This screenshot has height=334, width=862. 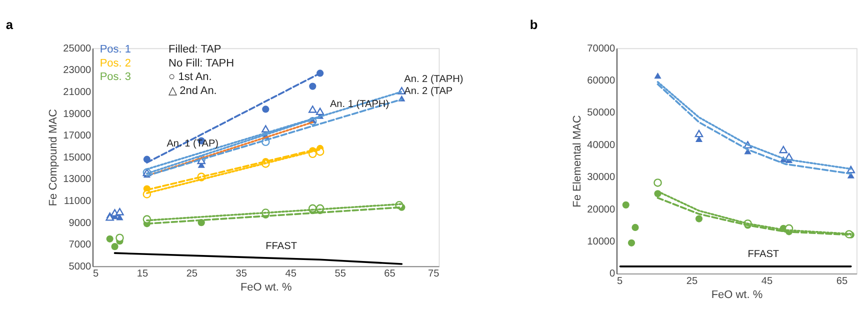 I want to click on y-tick-label: 60000, so click(x=601, y=81).